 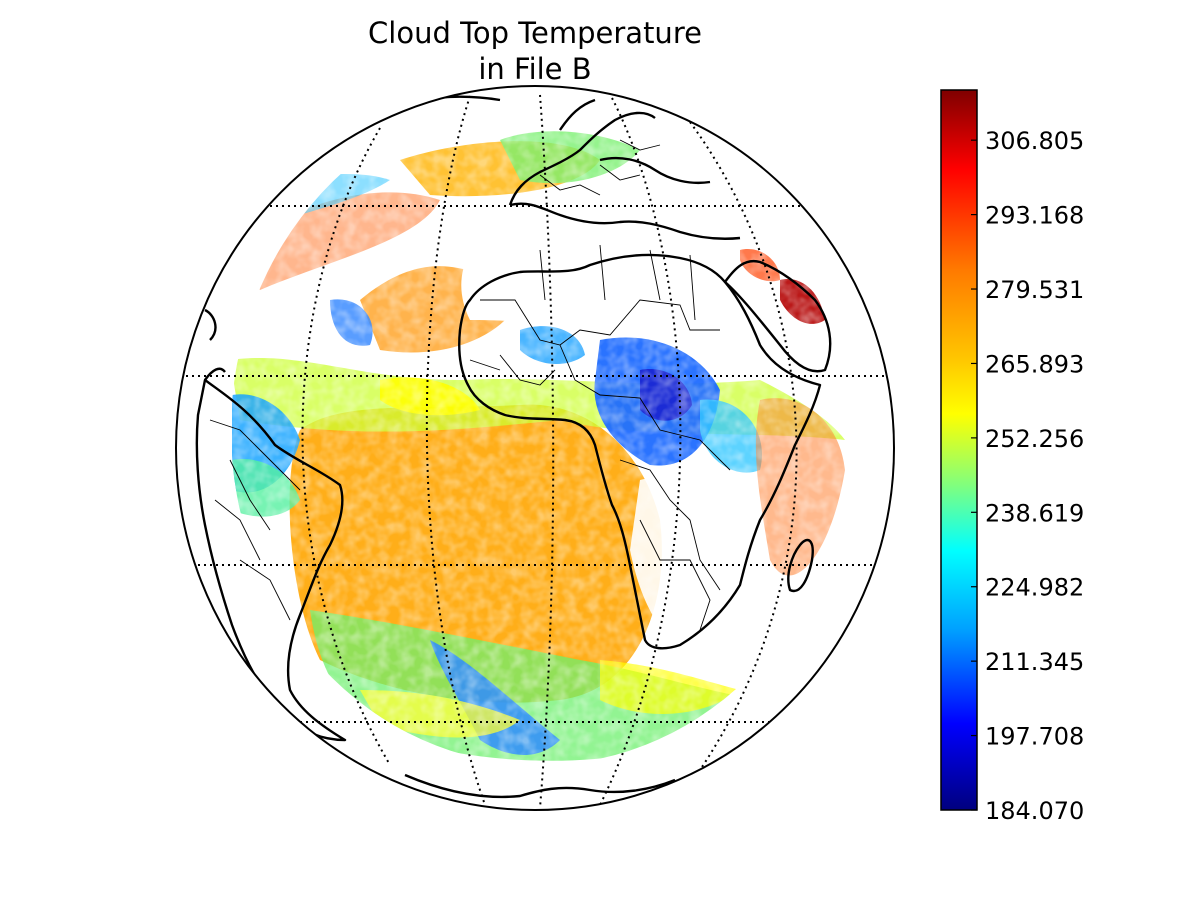 I want to click on coastline-madagascar, so click(x=800, y=565).